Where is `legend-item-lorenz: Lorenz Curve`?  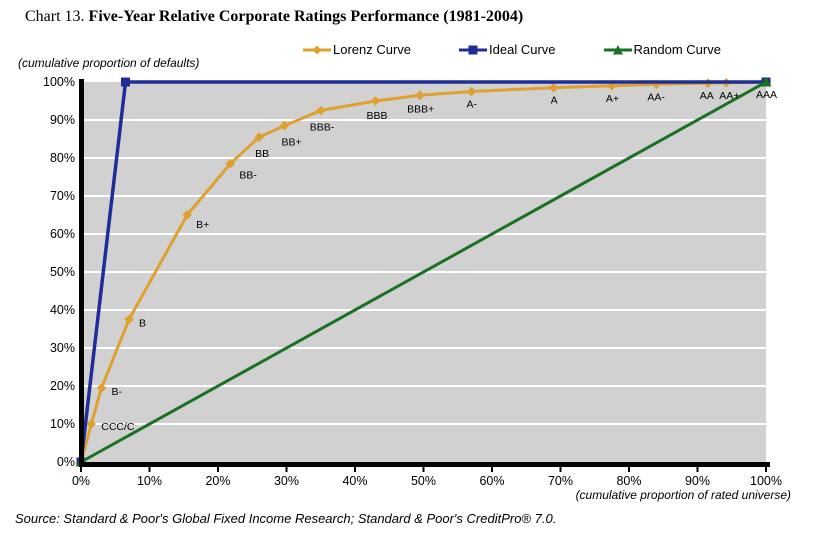 legend-item-lorenz: Lorenz Curve is located at coordinates (357, 49).